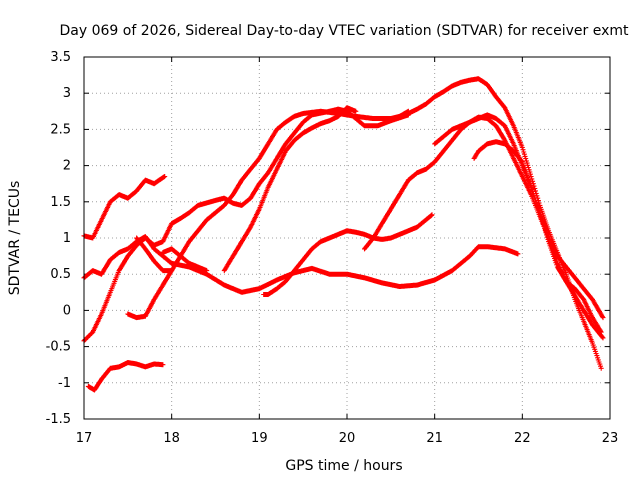  Describe the element at coordinates (67, 166) in the screenshot. I see `y-tick-label: 2` at that location.